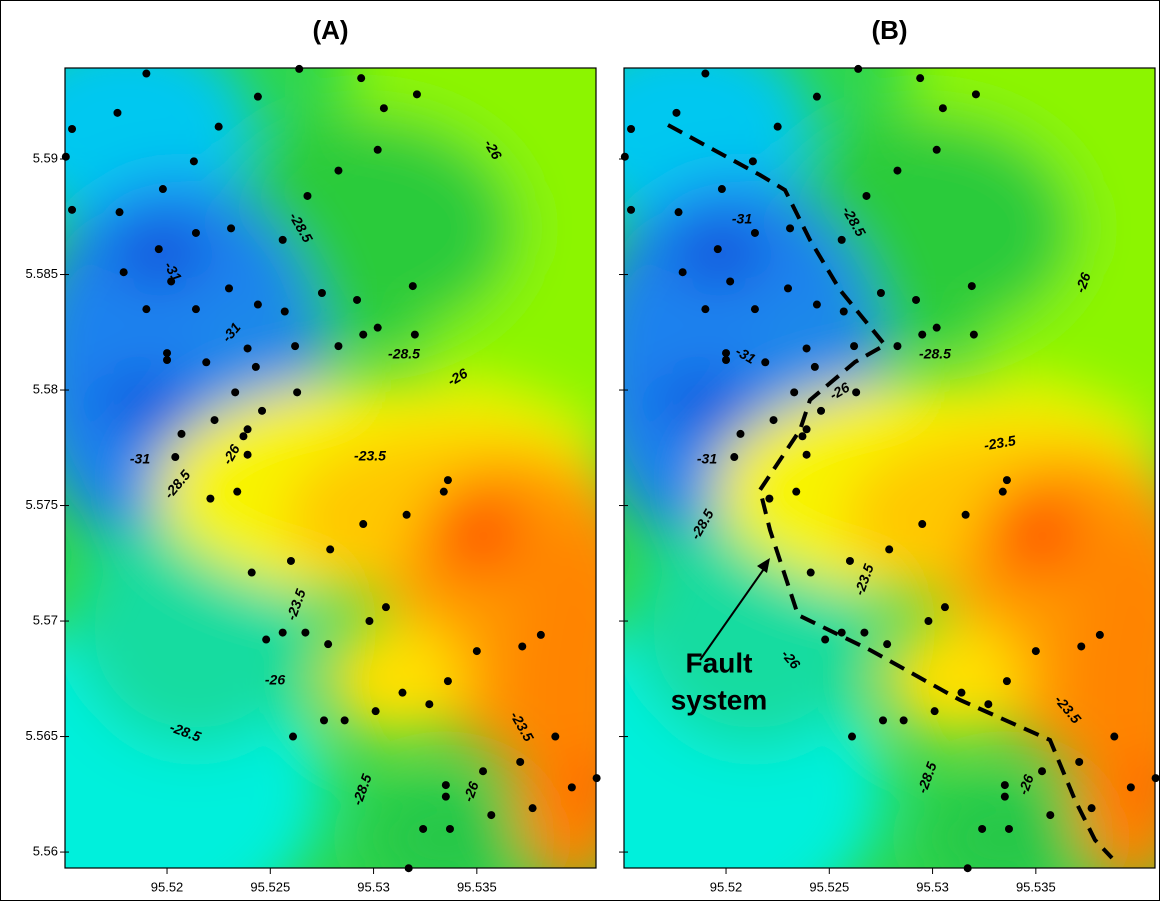  Describe the element at coordinates (45, 157) in the screenshot. I see `y-tick-label: 5.59` at that location.